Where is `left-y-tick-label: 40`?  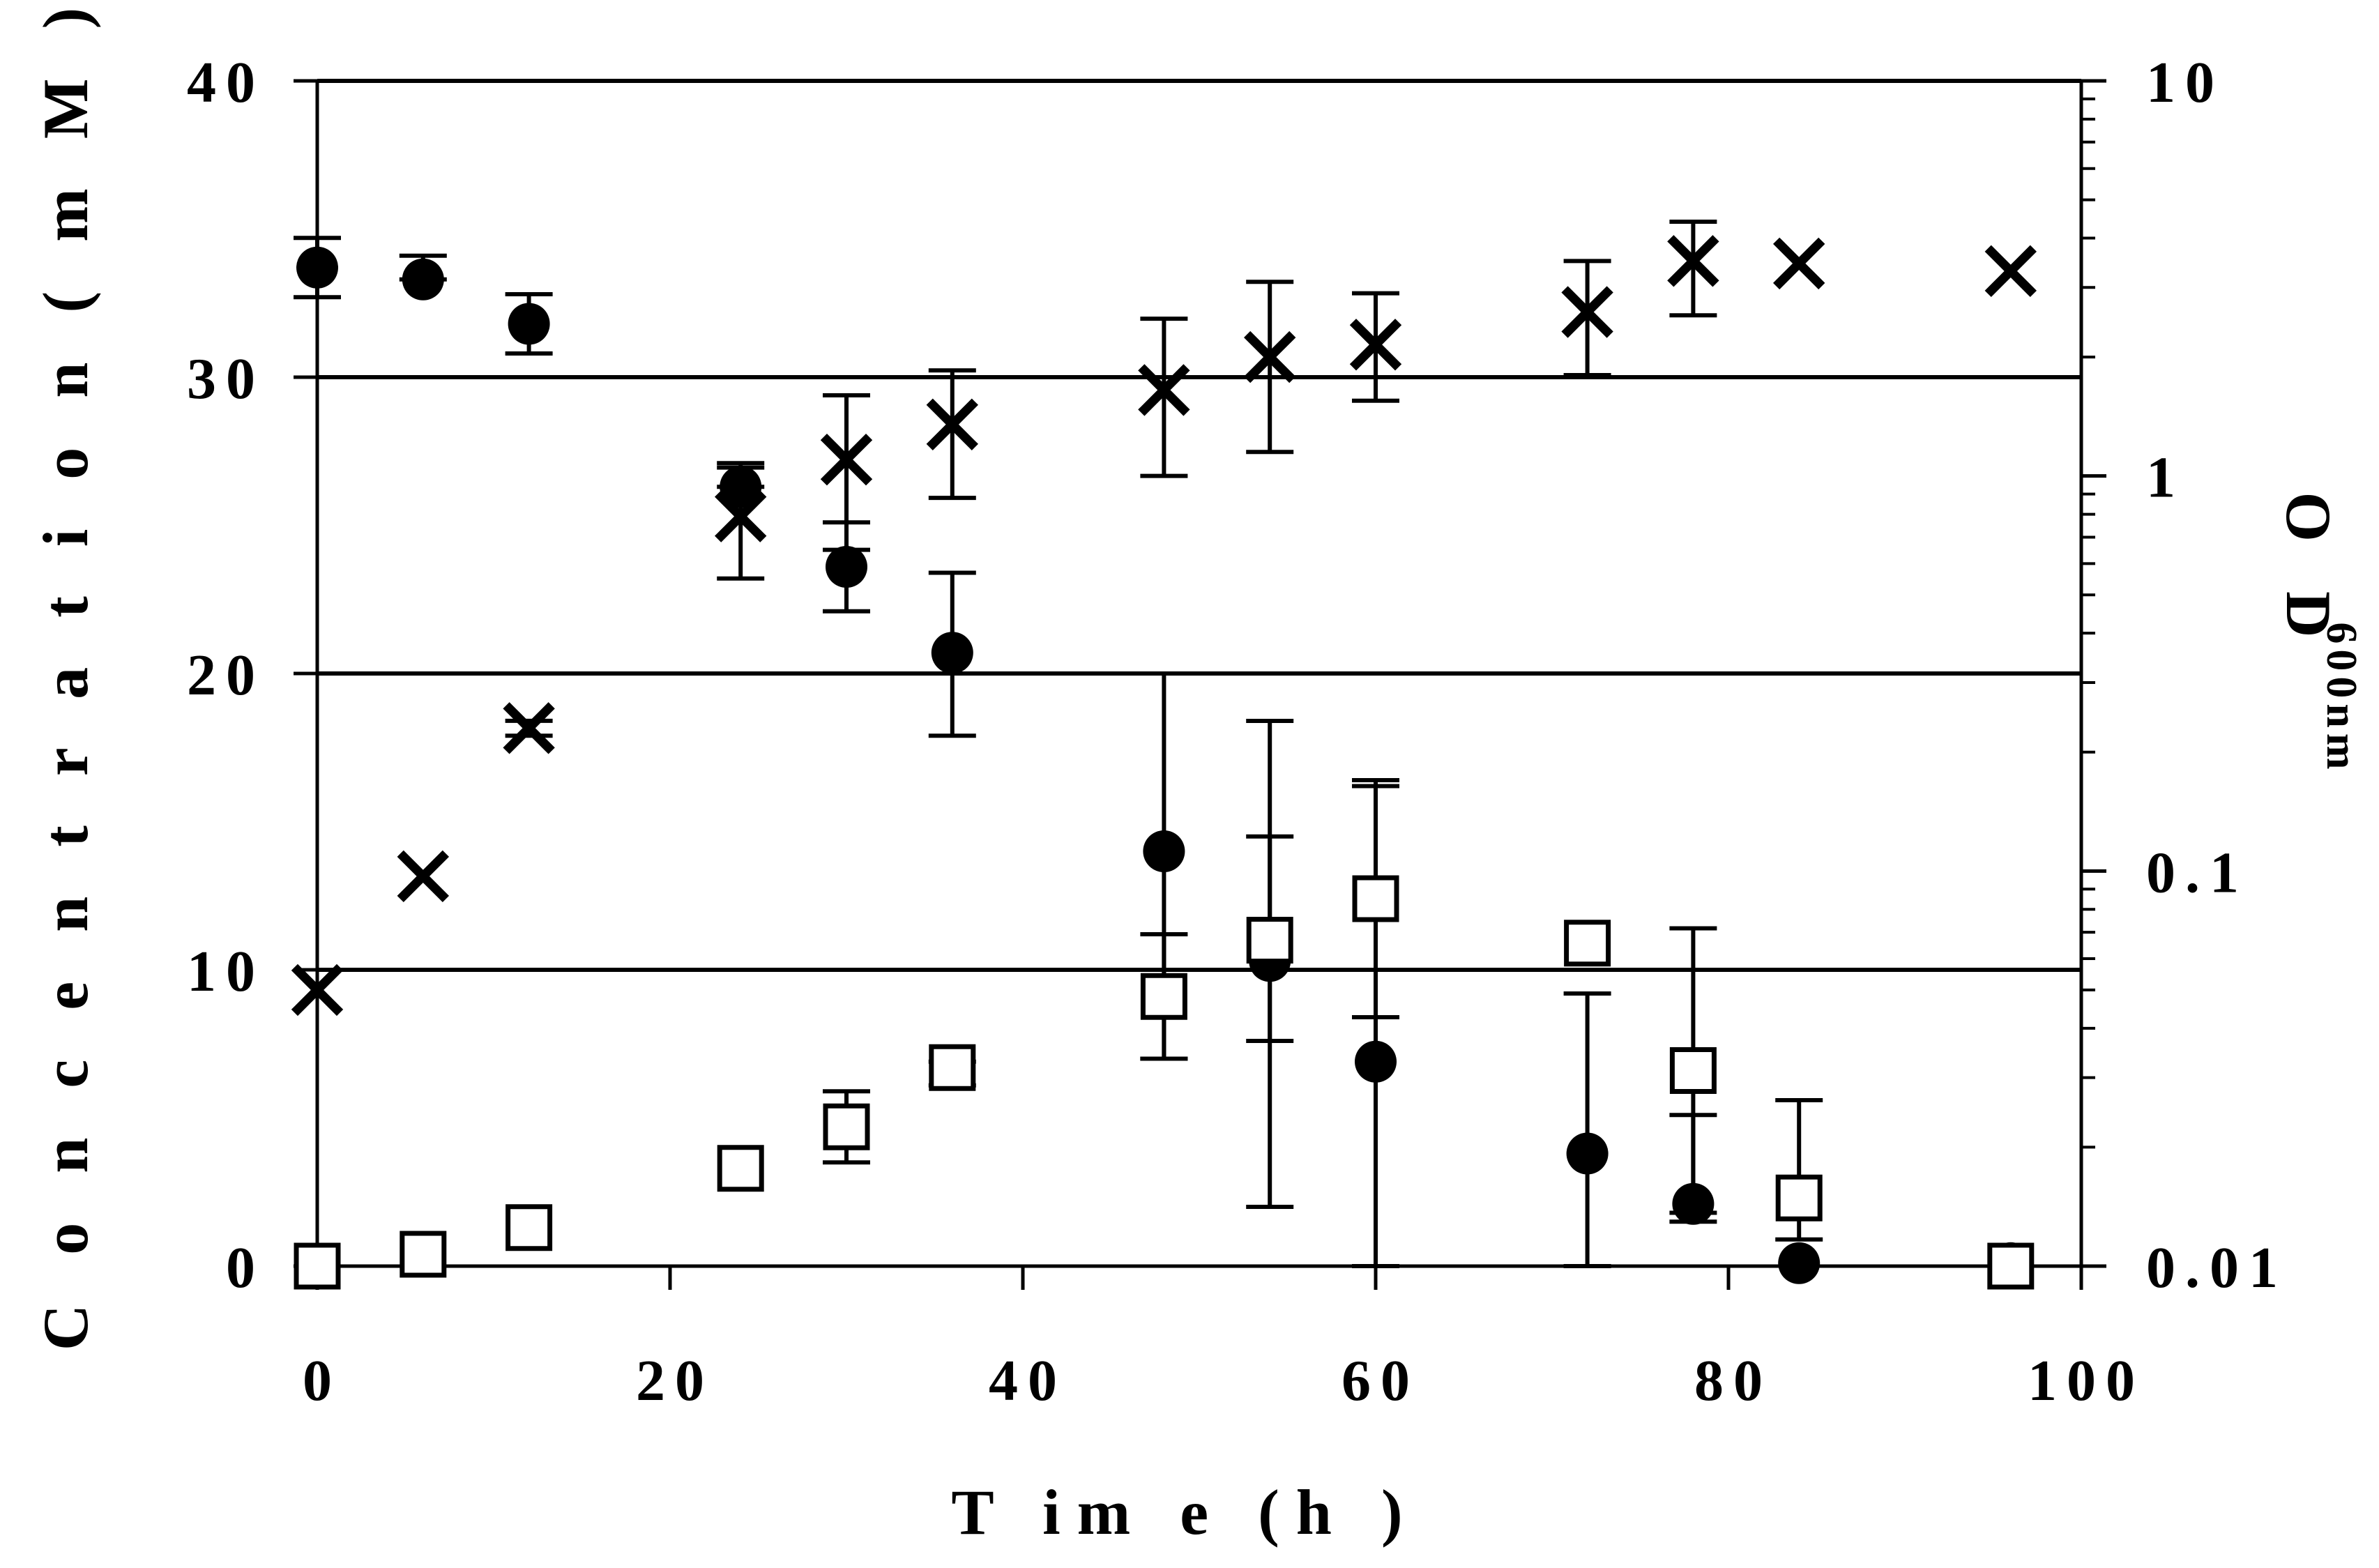 left-y-tick-label: 40 is located at coordinates (226, 82).